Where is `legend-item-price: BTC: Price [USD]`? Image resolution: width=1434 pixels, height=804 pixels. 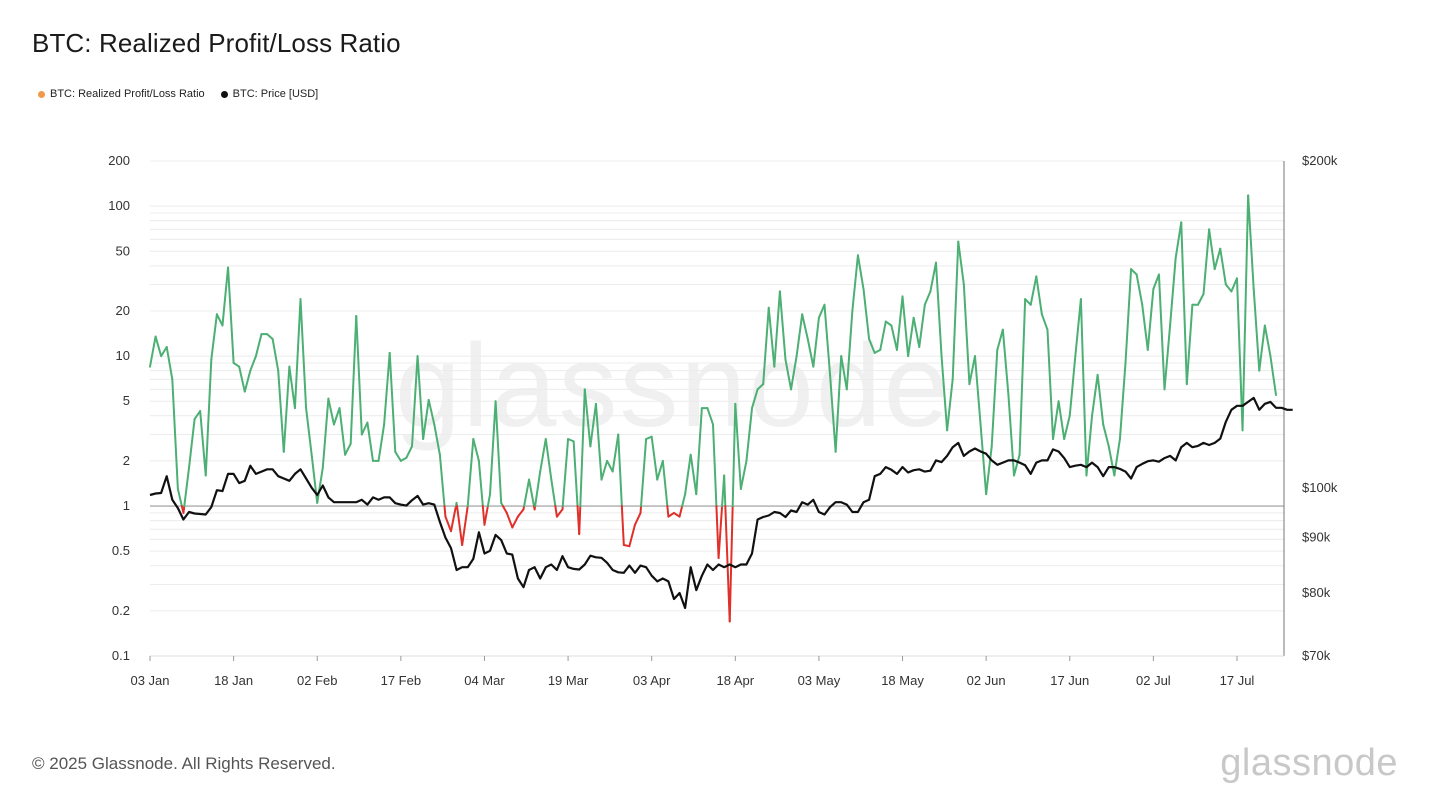 legend-item-price: BTC: Price [USD] is located at coordinates (269, 94).